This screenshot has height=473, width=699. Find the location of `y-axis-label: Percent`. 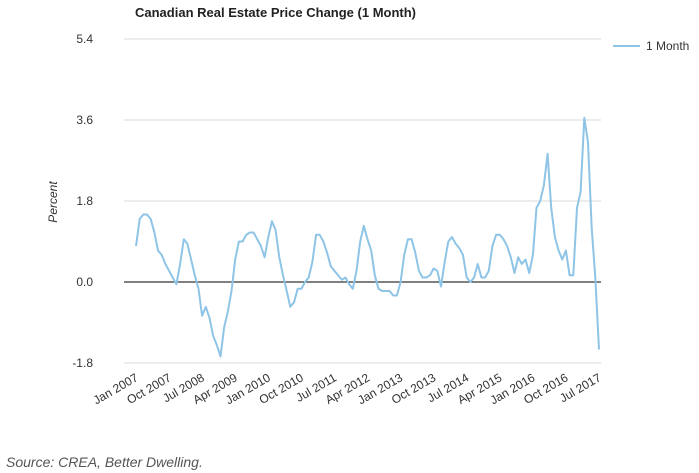

y-axis-label: Percent is located at coordinates (53, 202).